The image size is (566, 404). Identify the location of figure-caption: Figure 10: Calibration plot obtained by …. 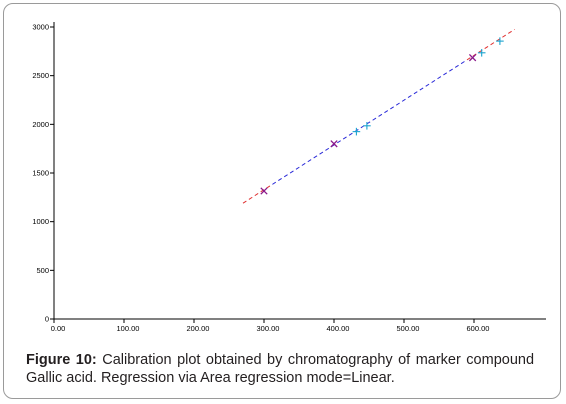
(280, 369).